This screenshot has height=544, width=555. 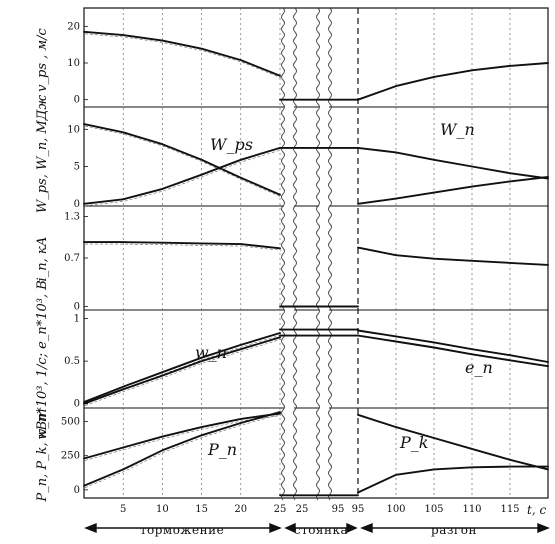 I want to click on ylabel-panel-1: v_ps , м/с, so click(x=42, y=59).